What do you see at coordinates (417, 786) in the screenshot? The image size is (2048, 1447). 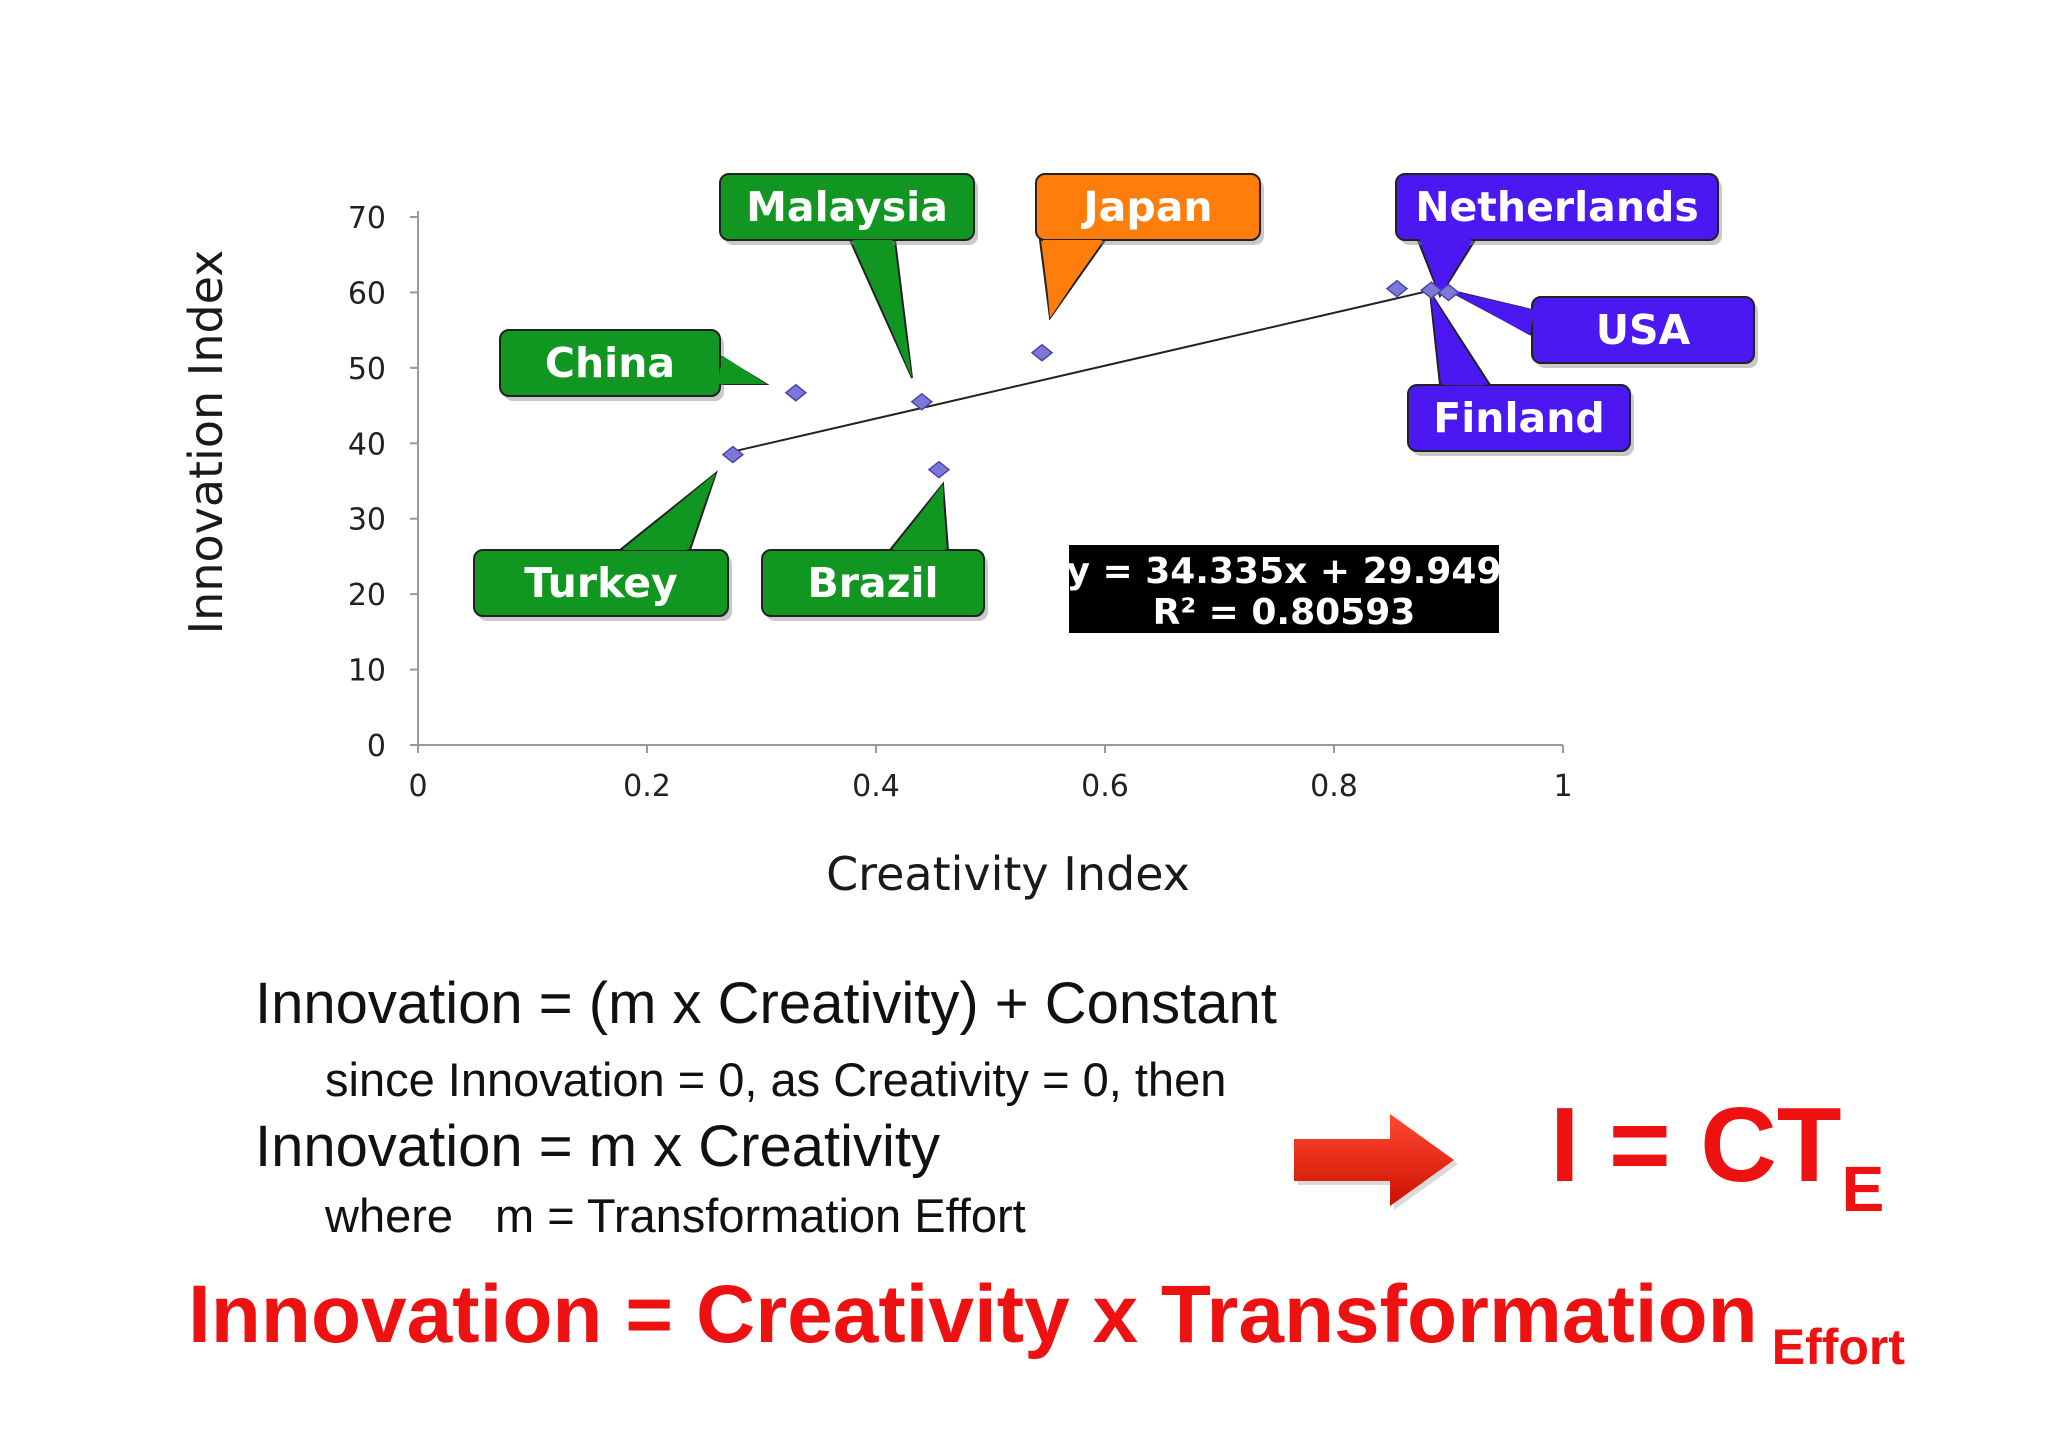 I see `x-tick-label: 0` at bounding box center [417, 786].